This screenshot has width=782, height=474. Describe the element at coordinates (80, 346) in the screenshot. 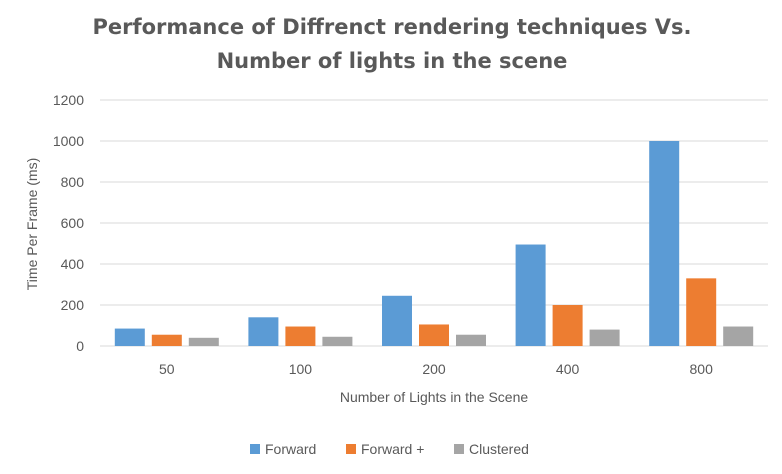

I see `y-tick-label: 0` at that location.